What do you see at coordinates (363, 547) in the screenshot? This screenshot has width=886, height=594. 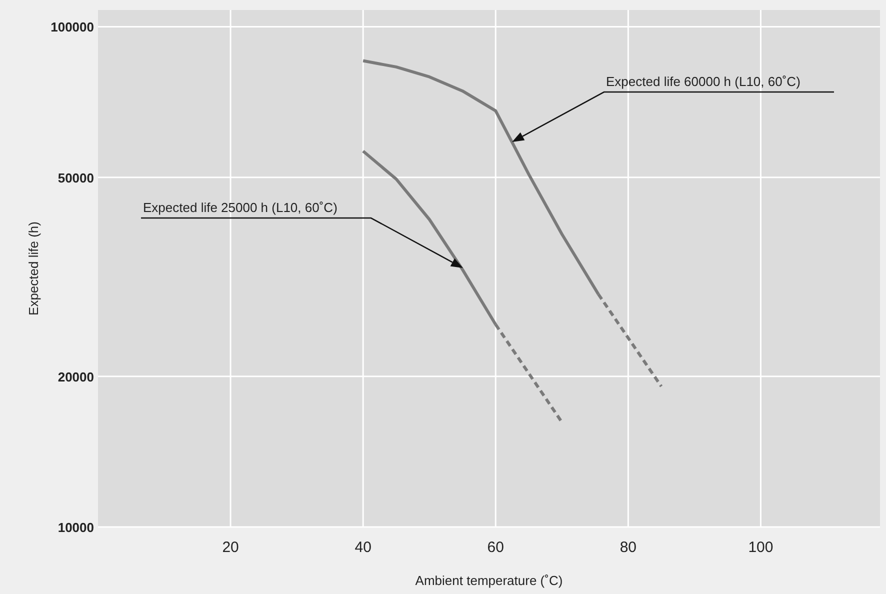 I see `x-tick-label: 40` at bounding box center [363, 547].